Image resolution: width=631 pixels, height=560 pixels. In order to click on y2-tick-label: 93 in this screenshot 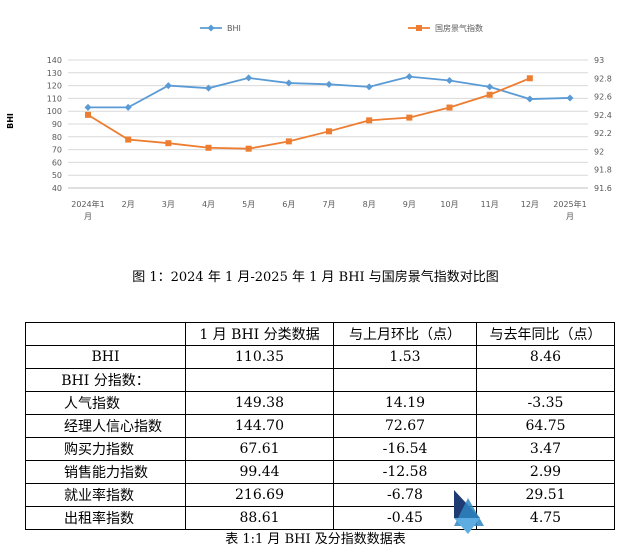, I will do `click(599, 60)`.